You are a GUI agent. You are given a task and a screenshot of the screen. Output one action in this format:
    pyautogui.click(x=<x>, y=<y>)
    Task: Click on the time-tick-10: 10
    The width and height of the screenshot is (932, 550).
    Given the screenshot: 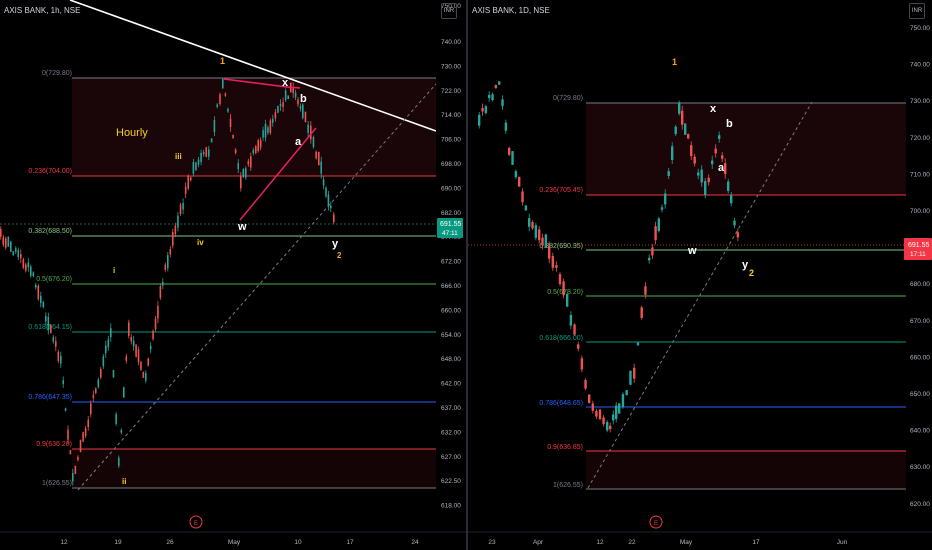 What is the action you would take?
    pyautogui.click(x=298, y=542)
    